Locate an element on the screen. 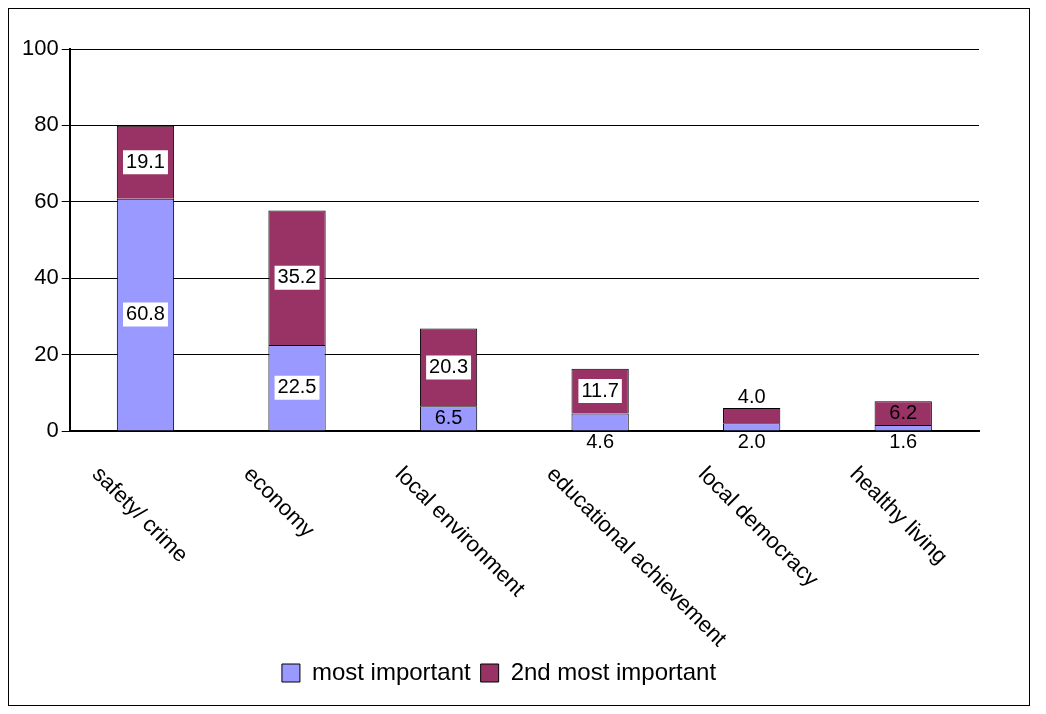 This screenshot has width=1046, height=714. data-label: 11.7 is located at coordinates (600, 389).